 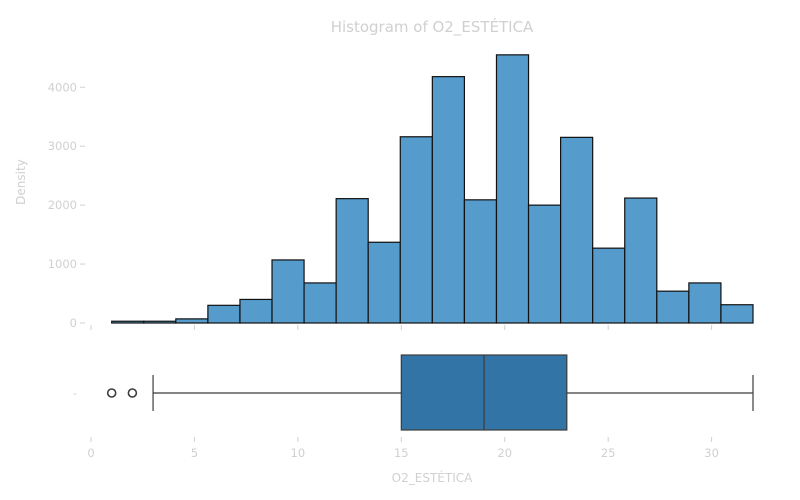 What do you see at coordinates (62, 264) in the screenshot?
I see `y-tick-label: 1000` at bounding box center [62, 264].